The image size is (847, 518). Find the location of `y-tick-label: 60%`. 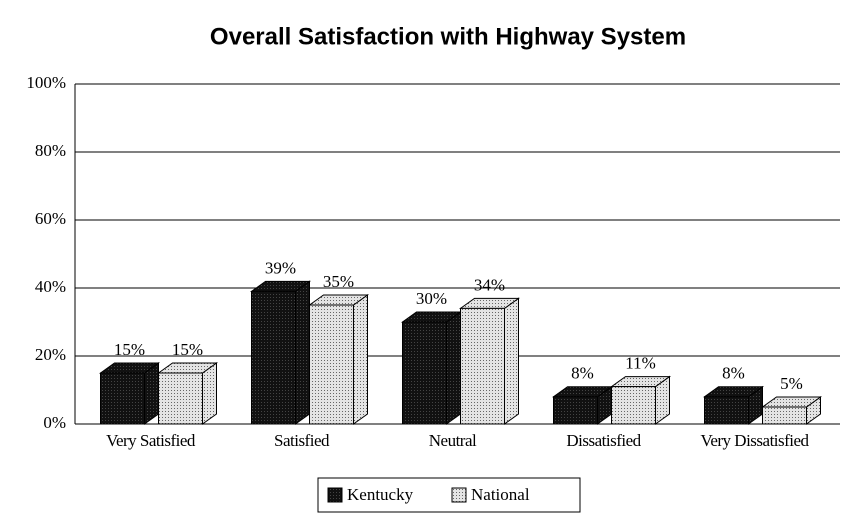

y-tick-label: 60% is located at coordinates (50, 218).